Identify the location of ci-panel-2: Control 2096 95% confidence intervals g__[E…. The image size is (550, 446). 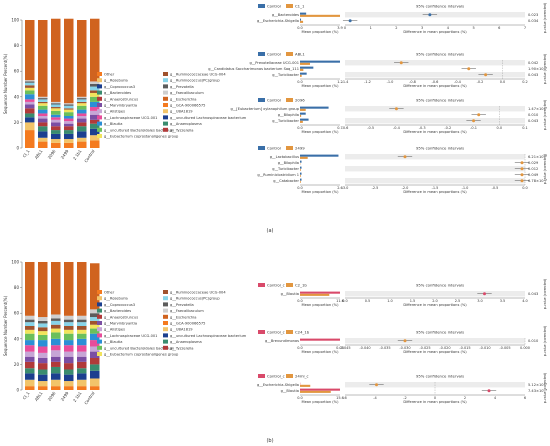
(388, 116).